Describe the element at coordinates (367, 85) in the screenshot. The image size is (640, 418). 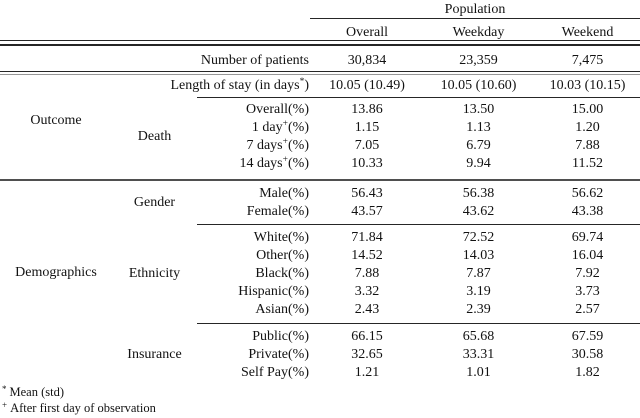
I see `value-overall: 10.05 (10.49)` at that location.